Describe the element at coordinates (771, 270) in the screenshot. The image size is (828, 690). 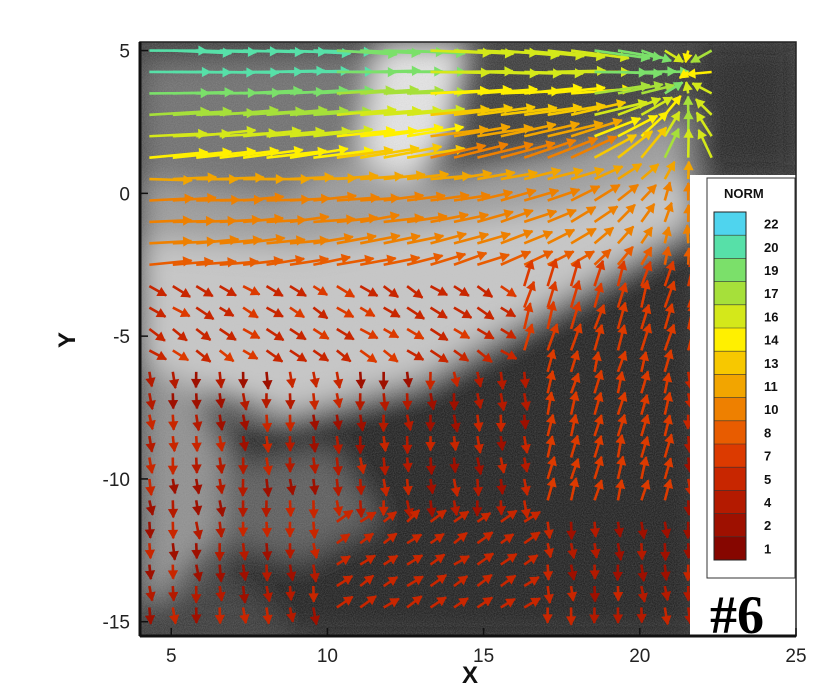
I see `legend-label: 19` at that location.